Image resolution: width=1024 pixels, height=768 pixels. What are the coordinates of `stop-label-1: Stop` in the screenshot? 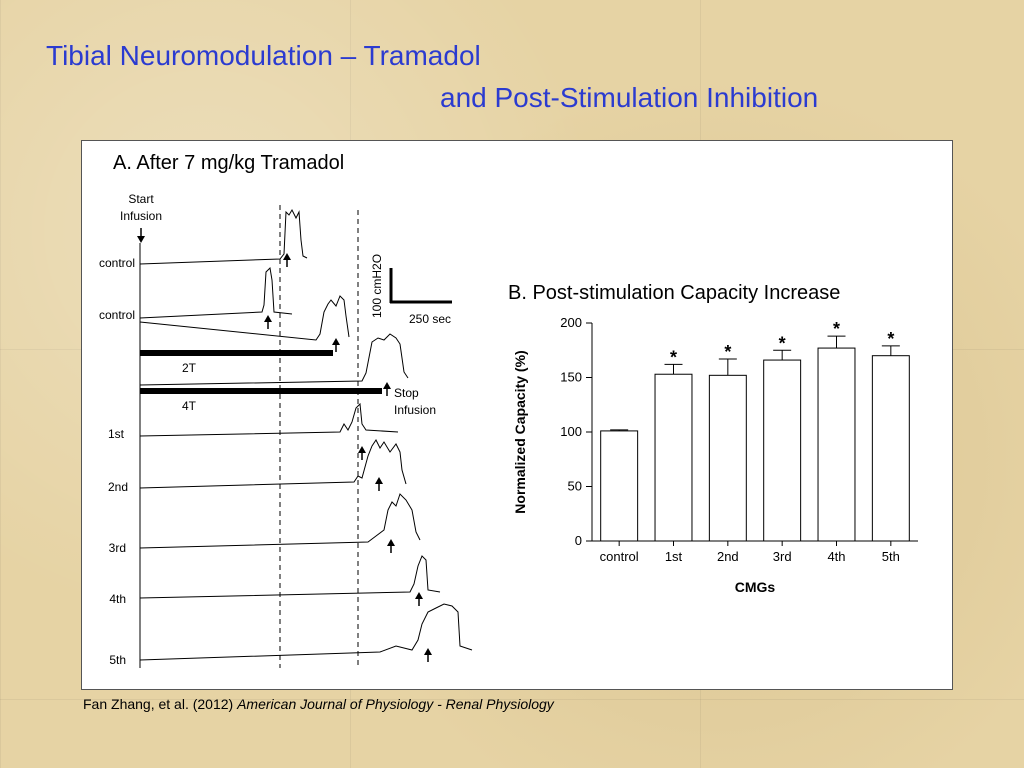 It's located at (406, 393).